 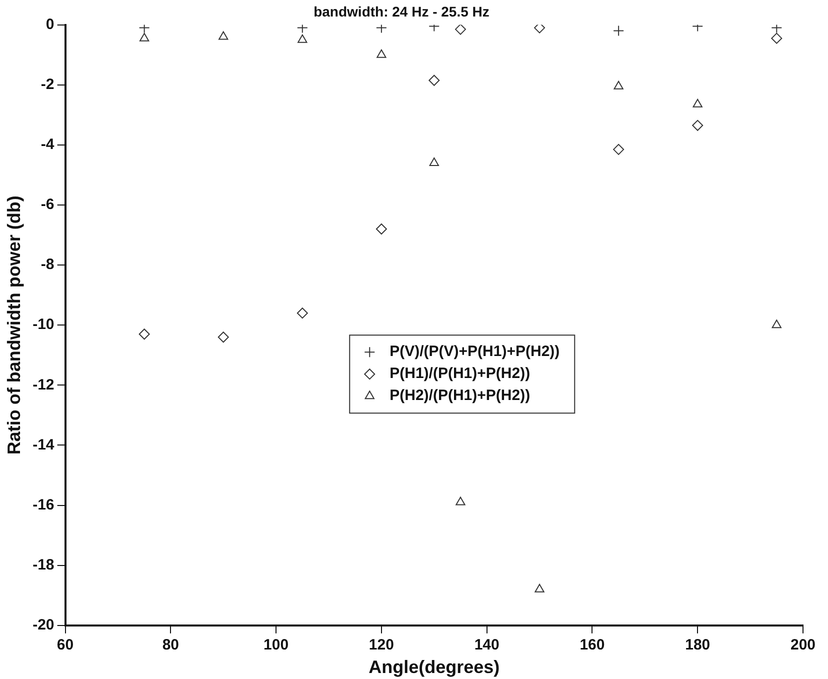 I want to click on y-tick-label: -16, so click(x=43, y=505).